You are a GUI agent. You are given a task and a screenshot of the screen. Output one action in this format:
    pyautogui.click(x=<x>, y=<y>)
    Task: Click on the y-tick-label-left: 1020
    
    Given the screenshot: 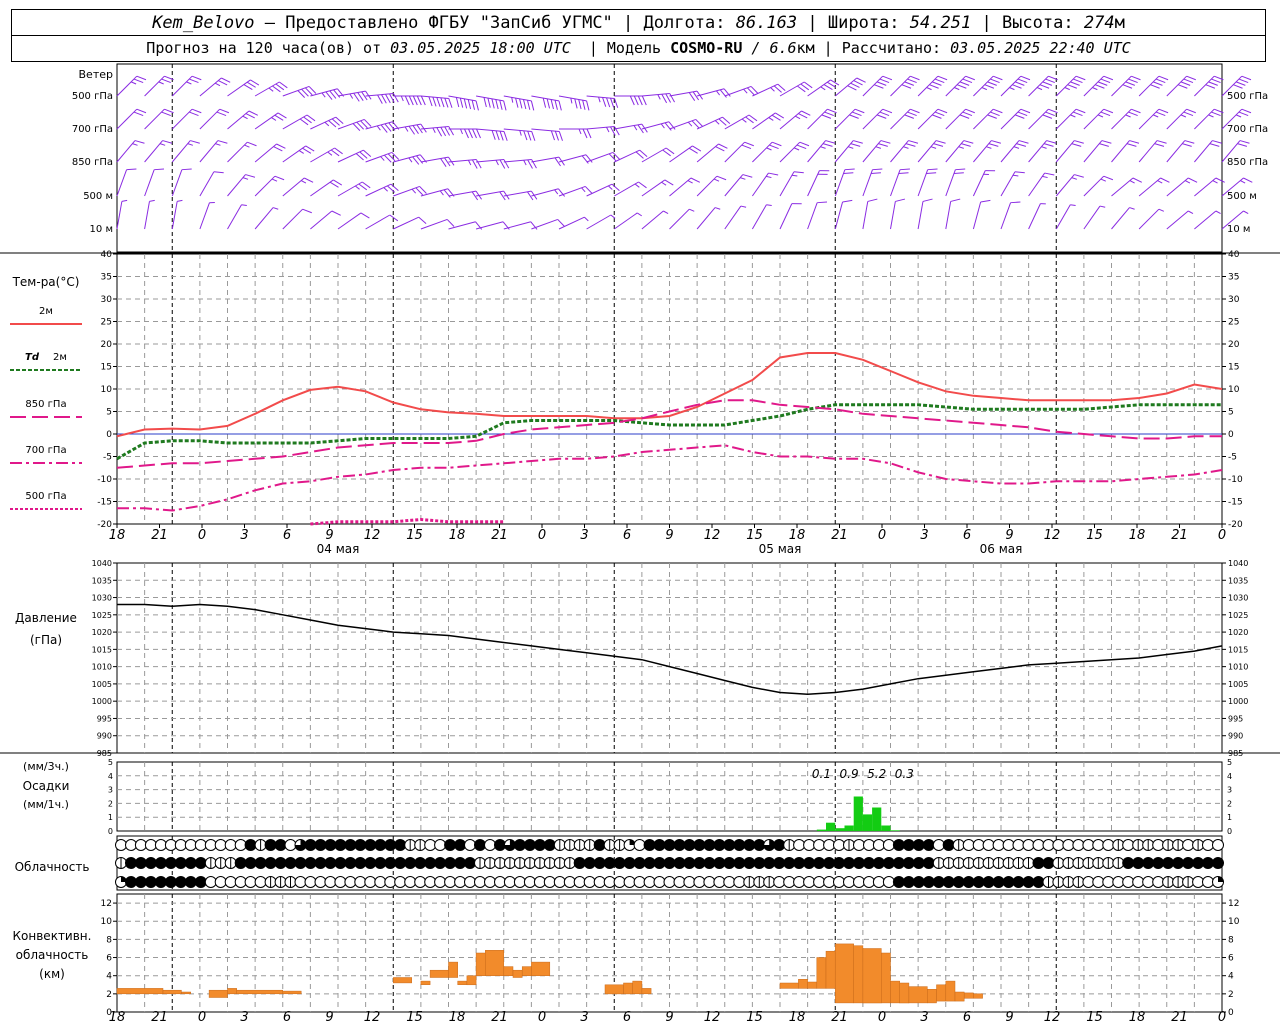 What is the action you would take?
    pyautogui.click(x=102, y=632)
    